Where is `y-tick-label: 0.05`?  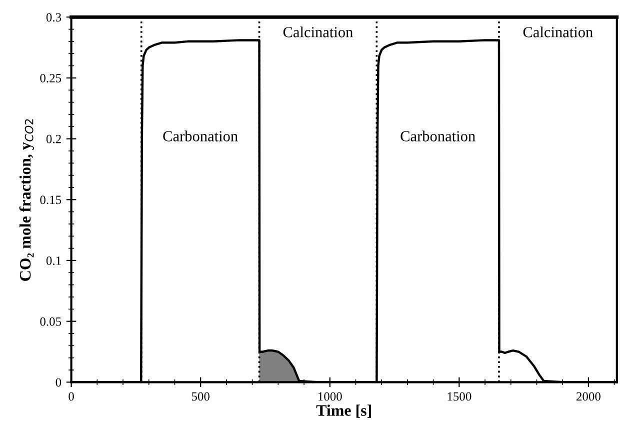 y-tick-label: 0.05 is located at coordinates (51, 321).